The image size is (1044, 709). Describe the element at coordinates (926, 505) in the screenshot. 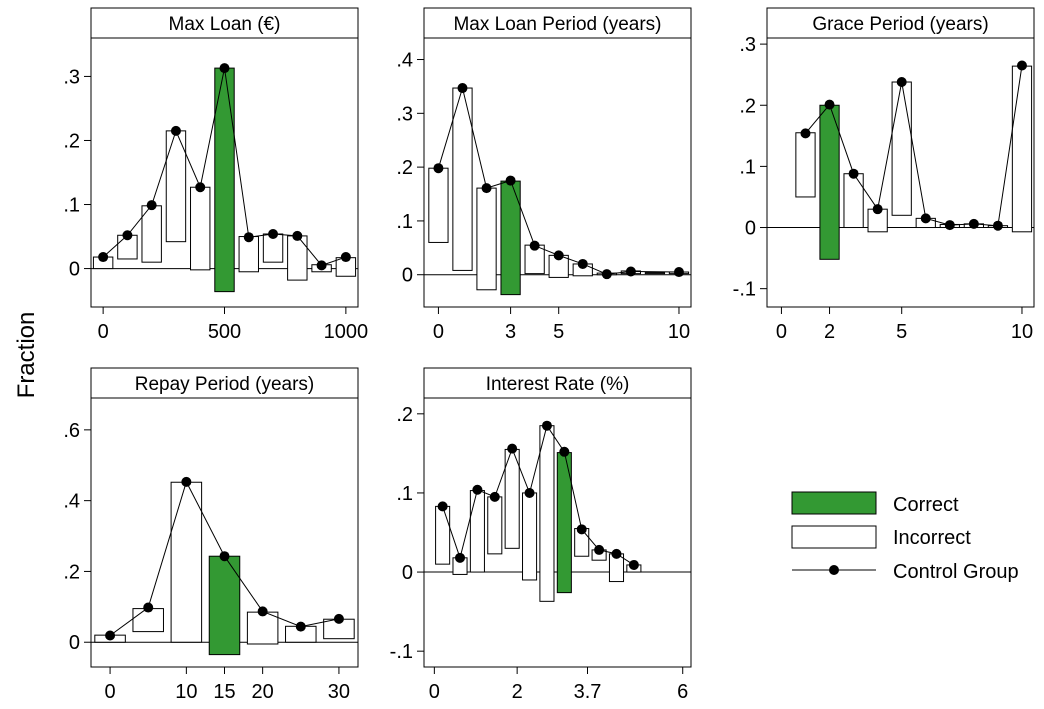

I see `legend-correct-label: Correct` at that location.